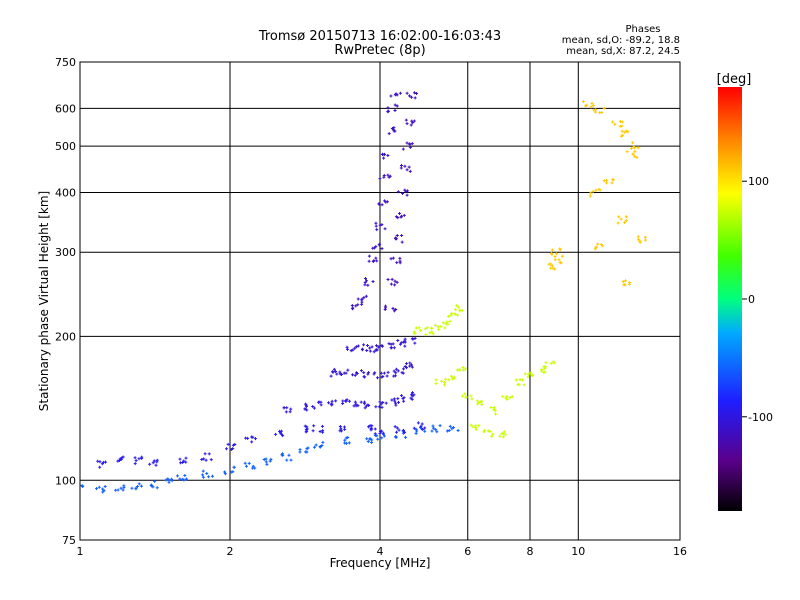  Describe the element at coordinates (65, 252) in the screenshot. I see `y-tick-label: 300` at that location.